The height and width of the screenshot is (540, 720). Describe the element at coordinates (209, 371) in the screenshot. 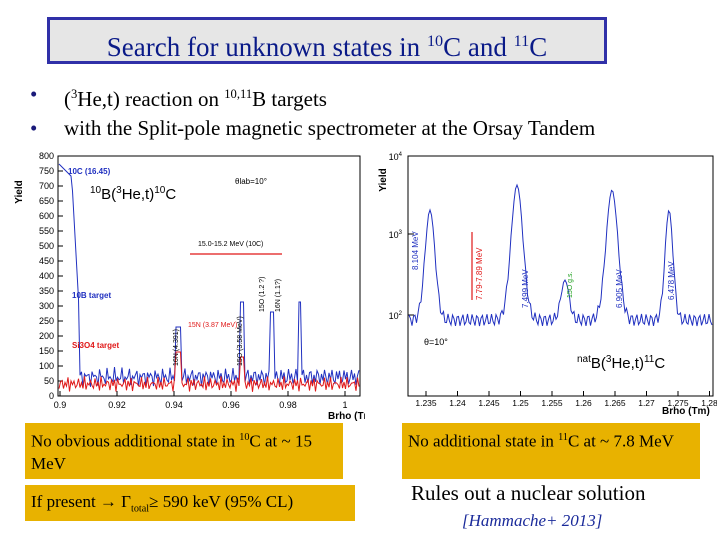

I see `left-red-trace` at that location.